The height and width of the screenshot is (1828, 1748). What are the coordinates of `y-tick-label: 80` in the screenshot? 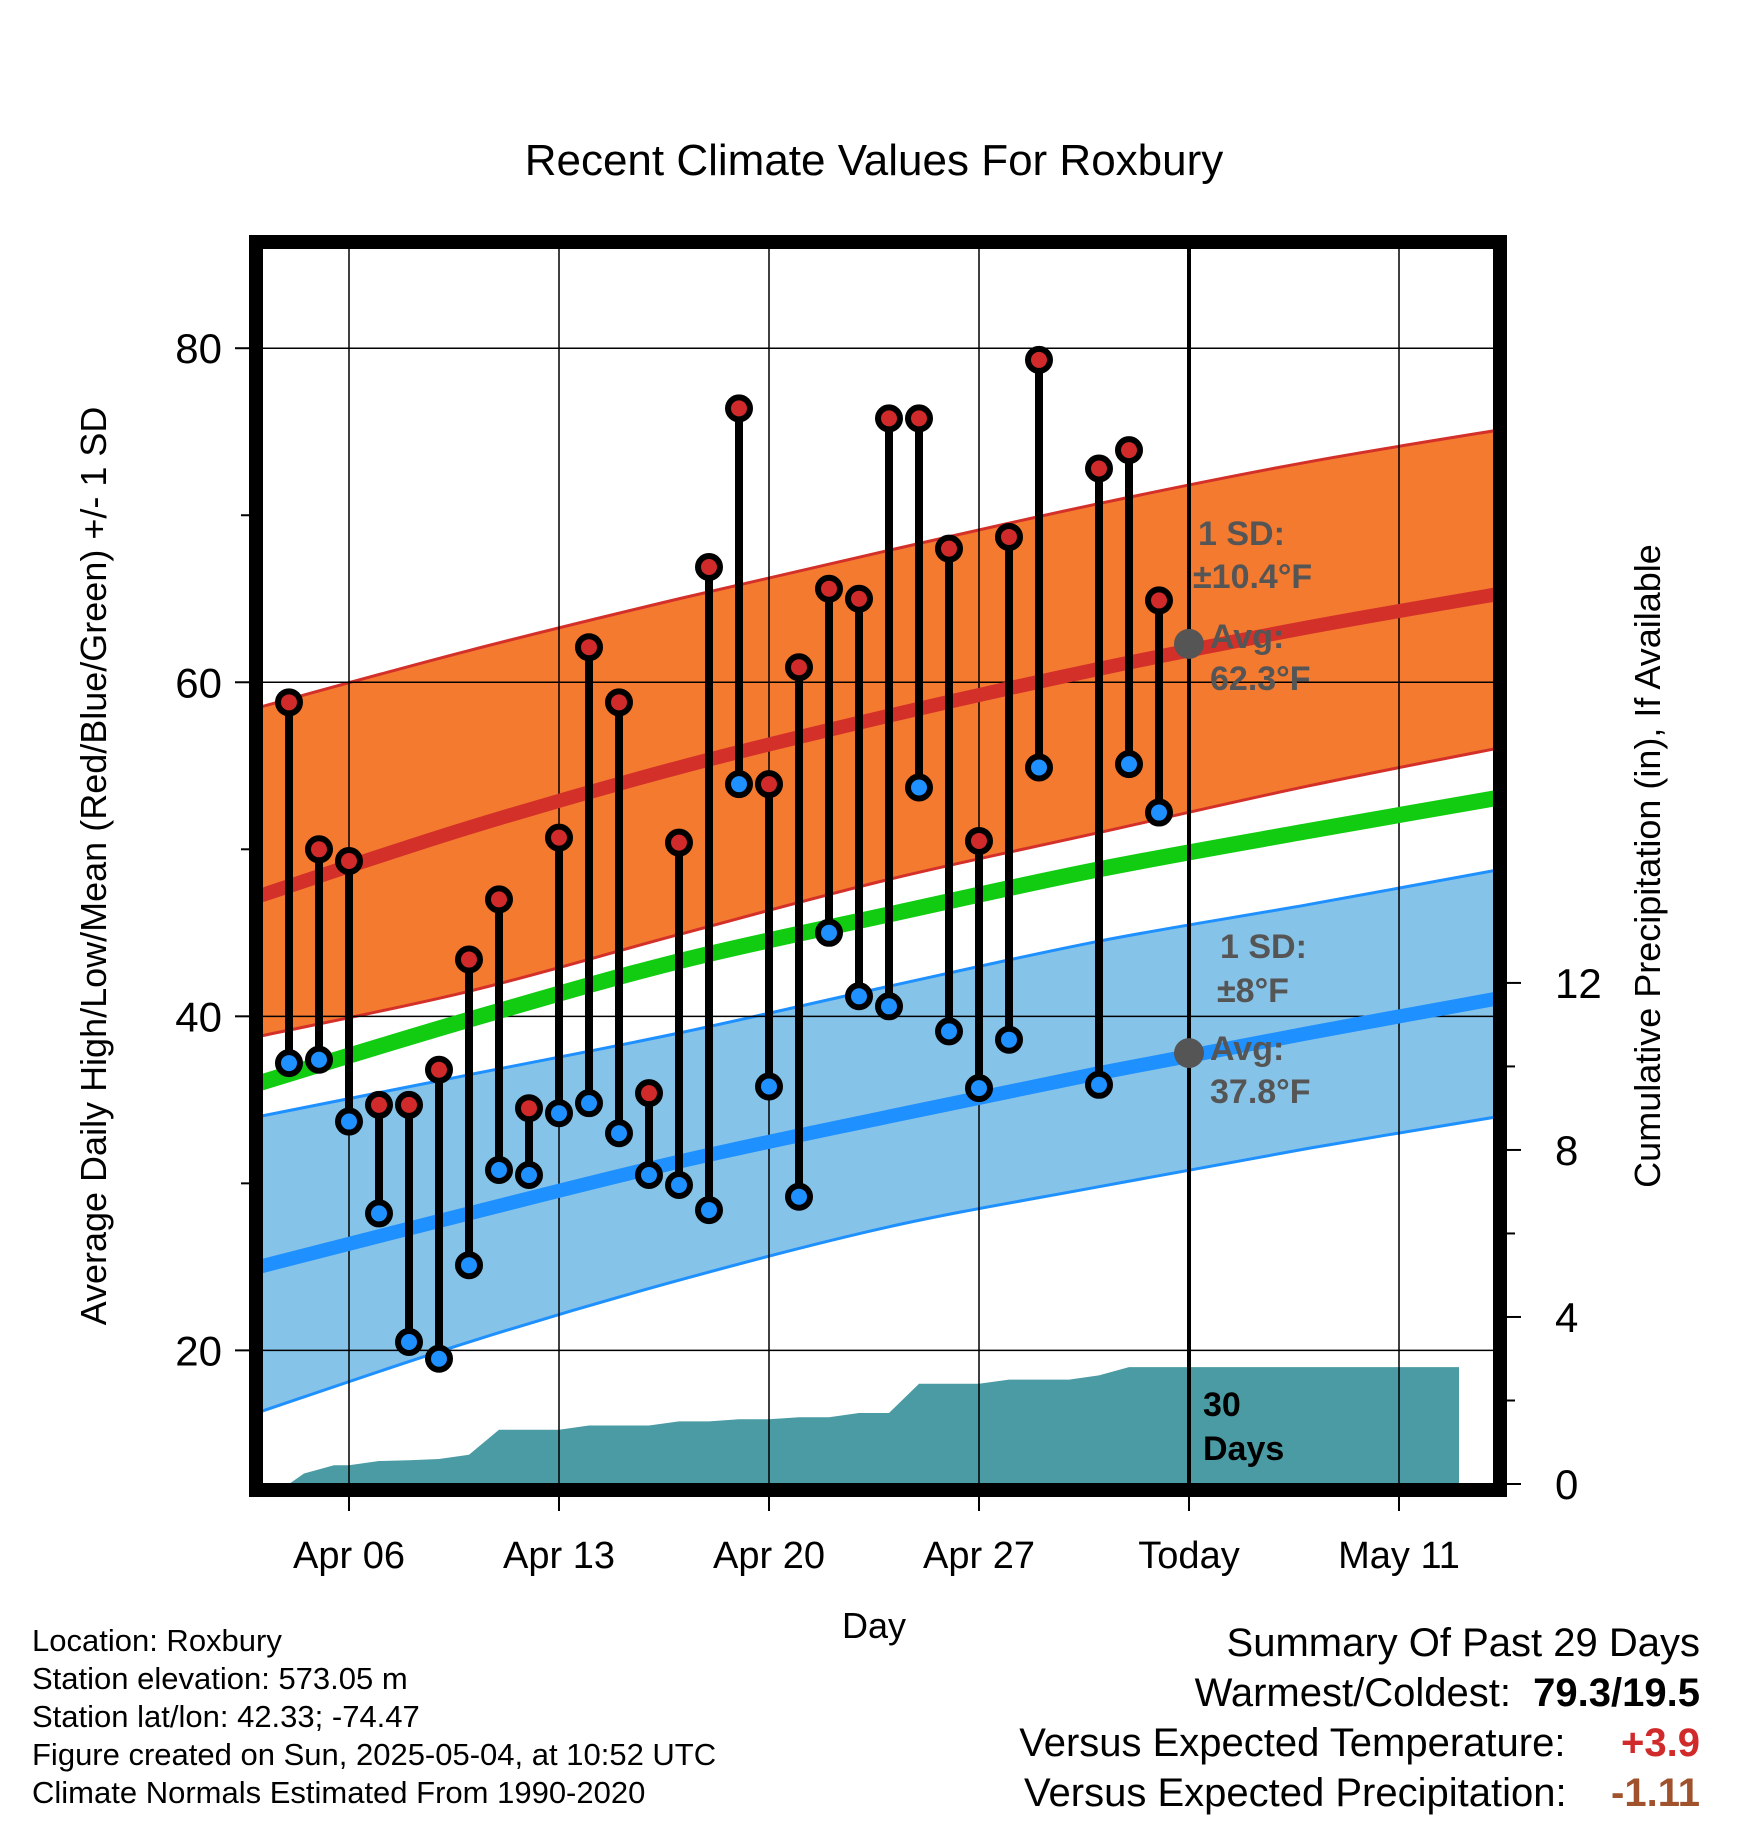 It's located at (198, 348).